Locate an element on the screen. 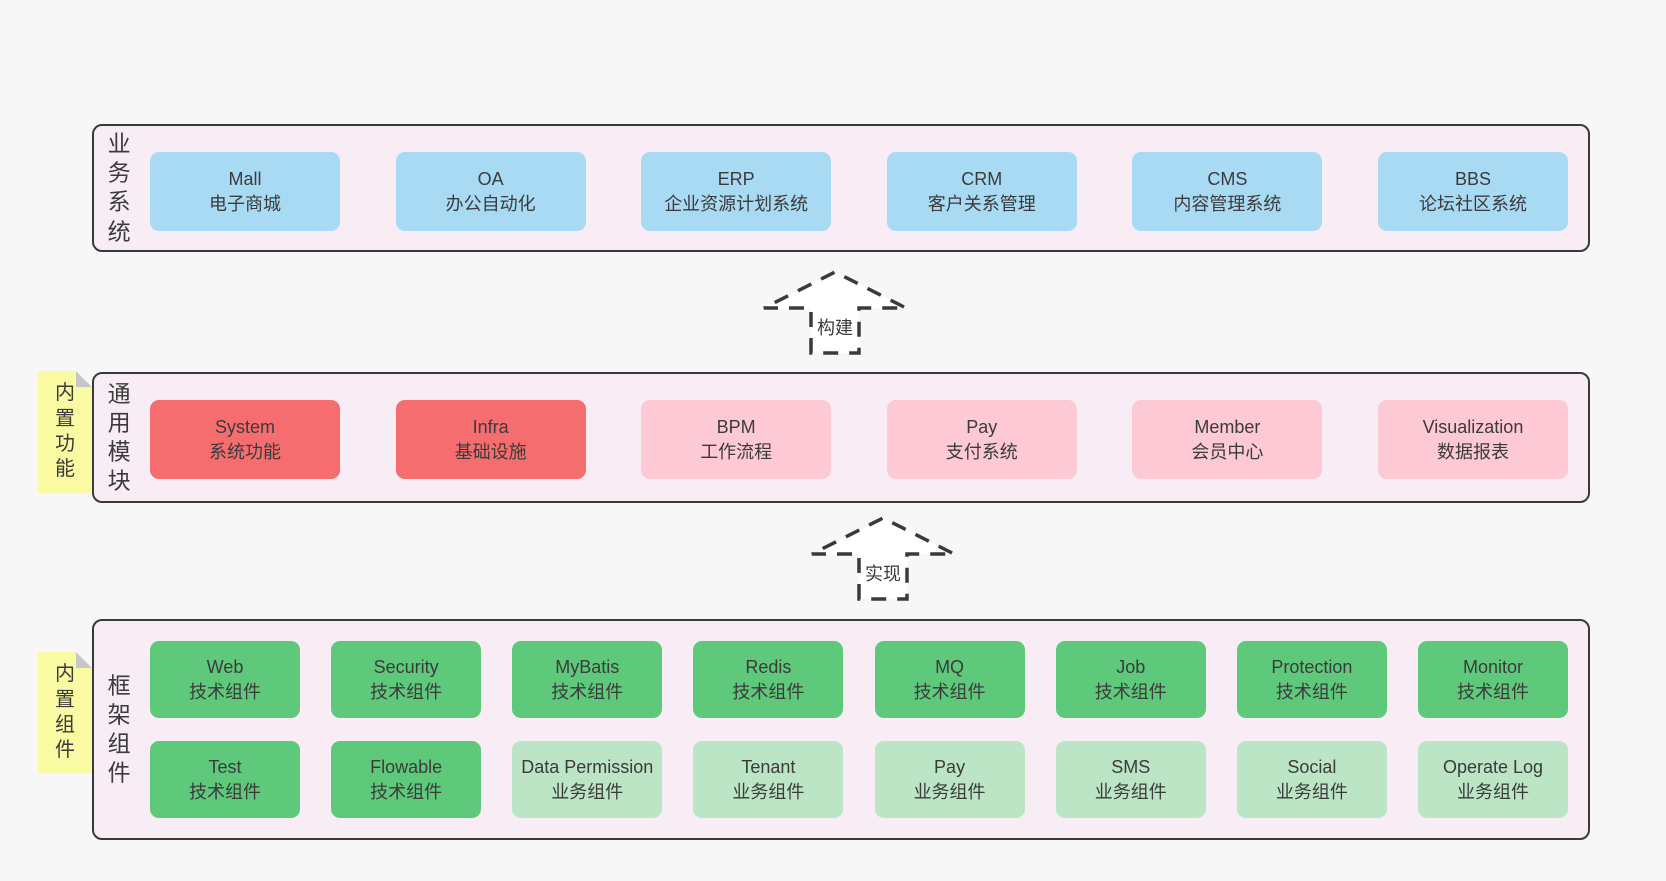  box-infra: Infra 基础设施 is located at coordinates (490, 439).